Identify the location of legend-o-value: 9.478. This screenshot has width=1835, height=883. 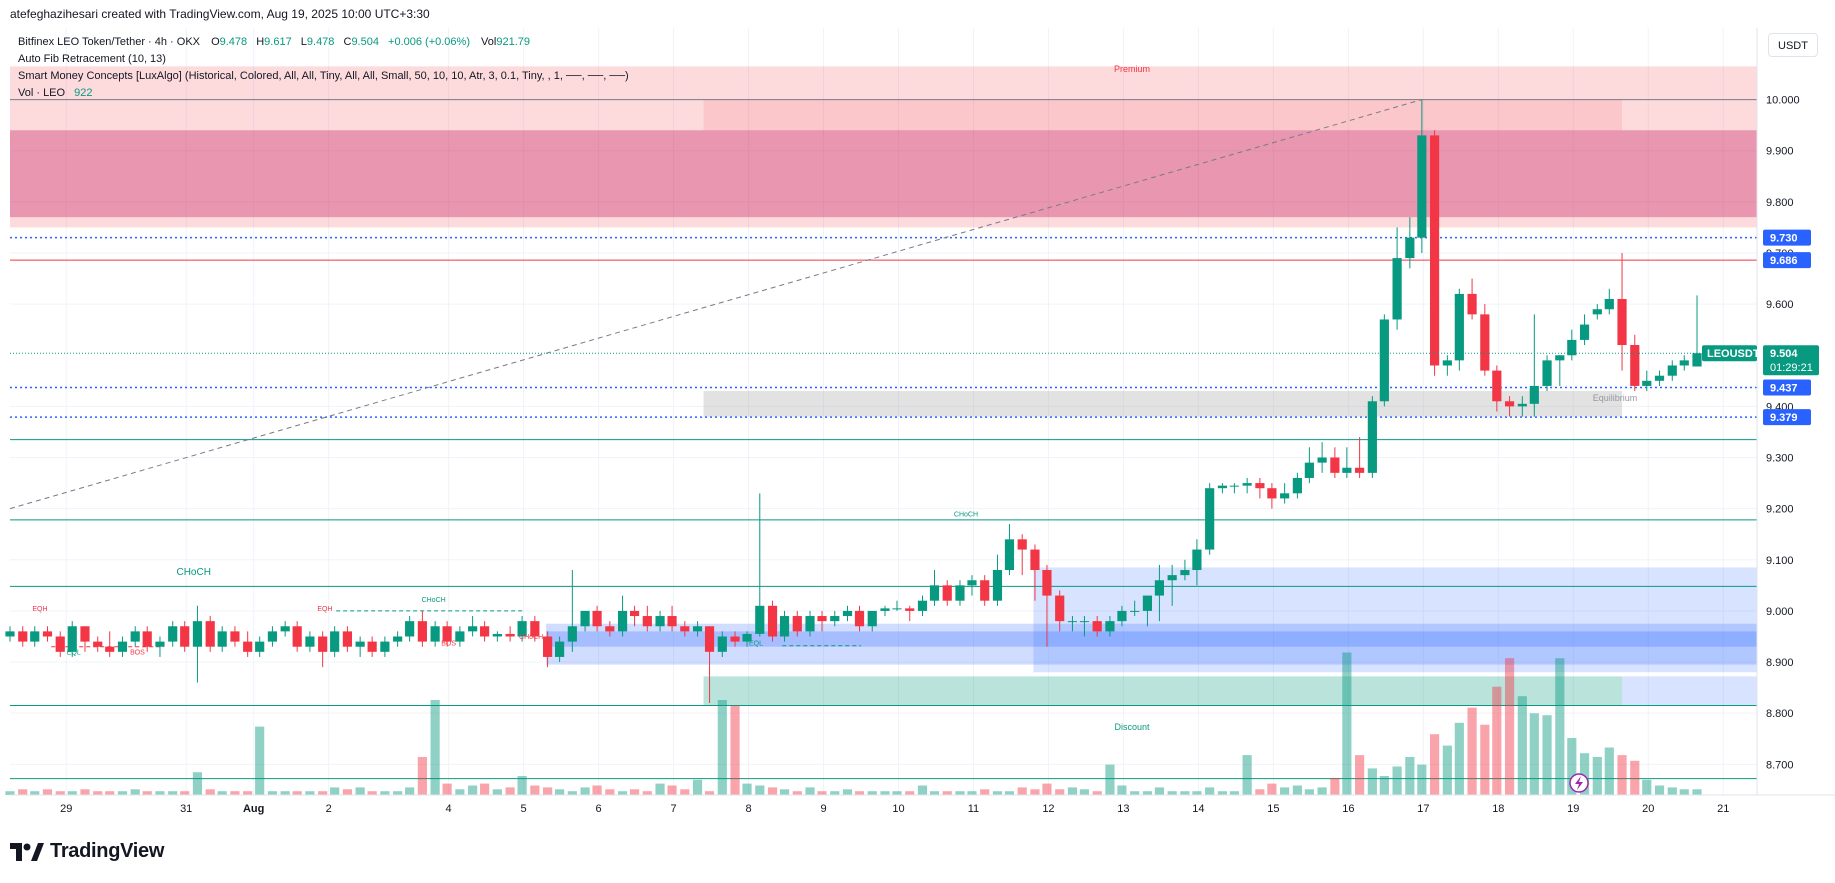
(234, 42).